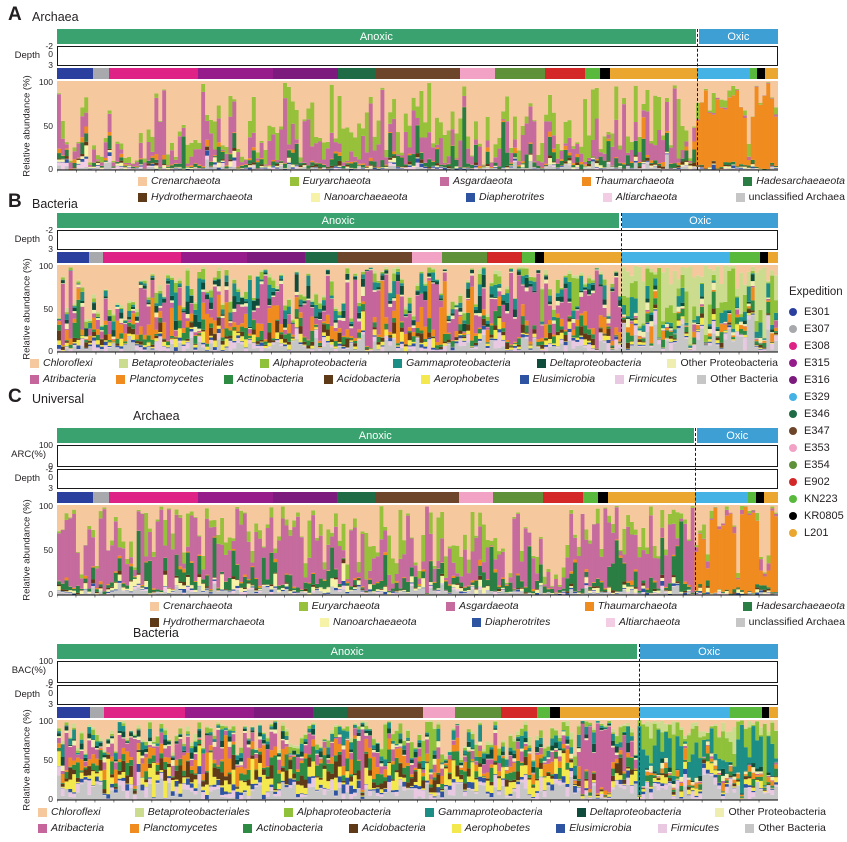 The height and width of the screenshot is (842, 847). Describe the element at coordinates (817, 328) in the screenshot. I see `expedition-name: E307` at that location.